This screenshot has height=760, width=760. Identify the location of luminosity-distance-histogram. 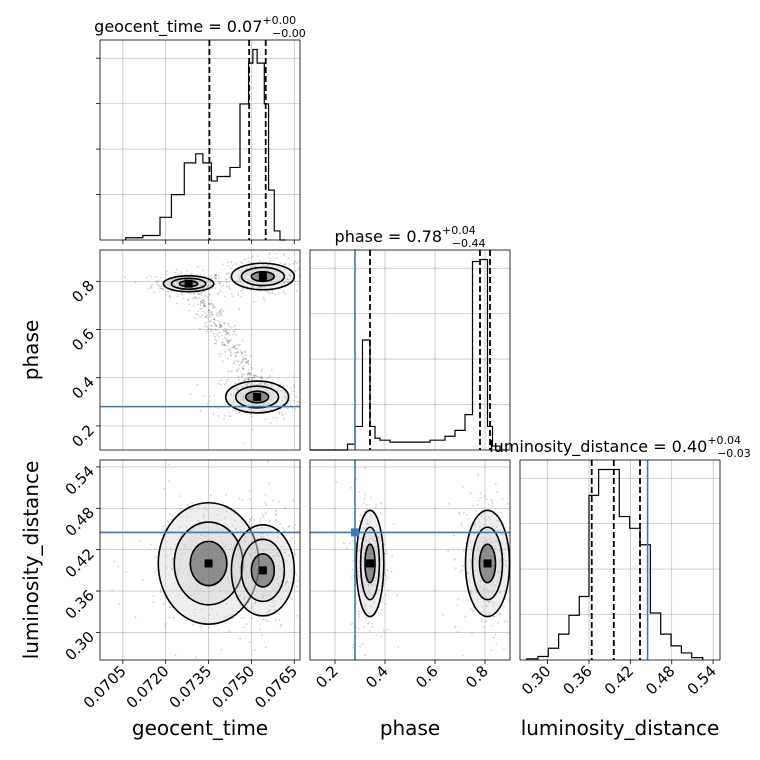
(615, 564).